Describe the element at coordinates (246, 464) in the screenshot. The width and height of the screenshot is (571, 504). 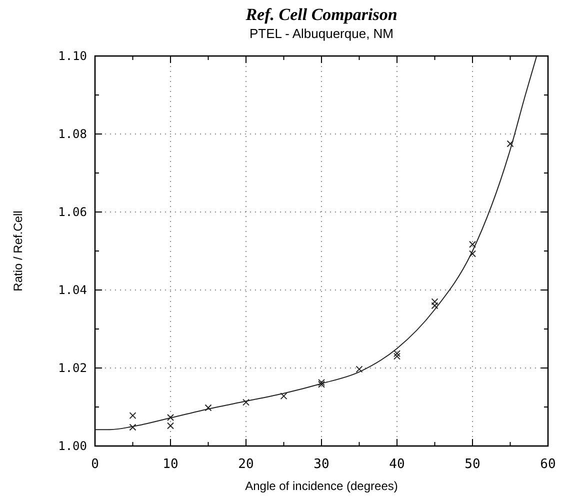
I see `x-tick-label: 20` at that location.